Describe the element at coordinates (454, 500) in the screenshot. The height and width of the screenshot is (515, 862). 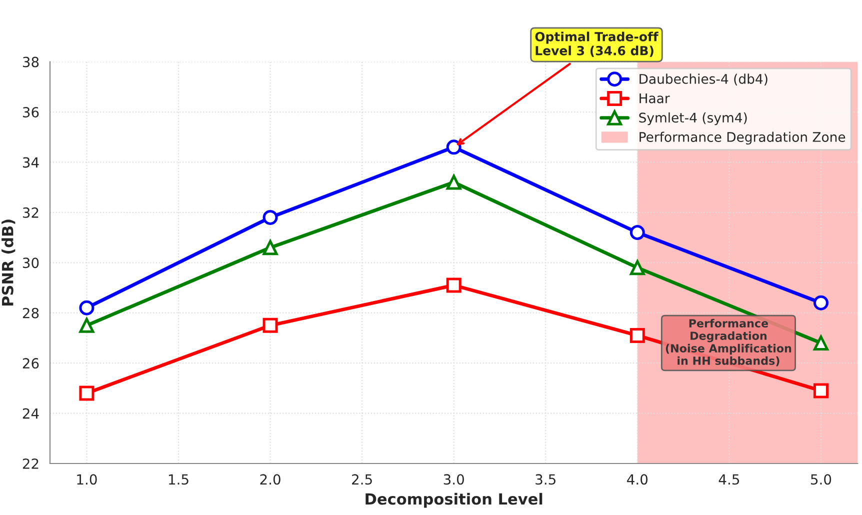
I see `x-axis-title: Decomposition Level` at that location.